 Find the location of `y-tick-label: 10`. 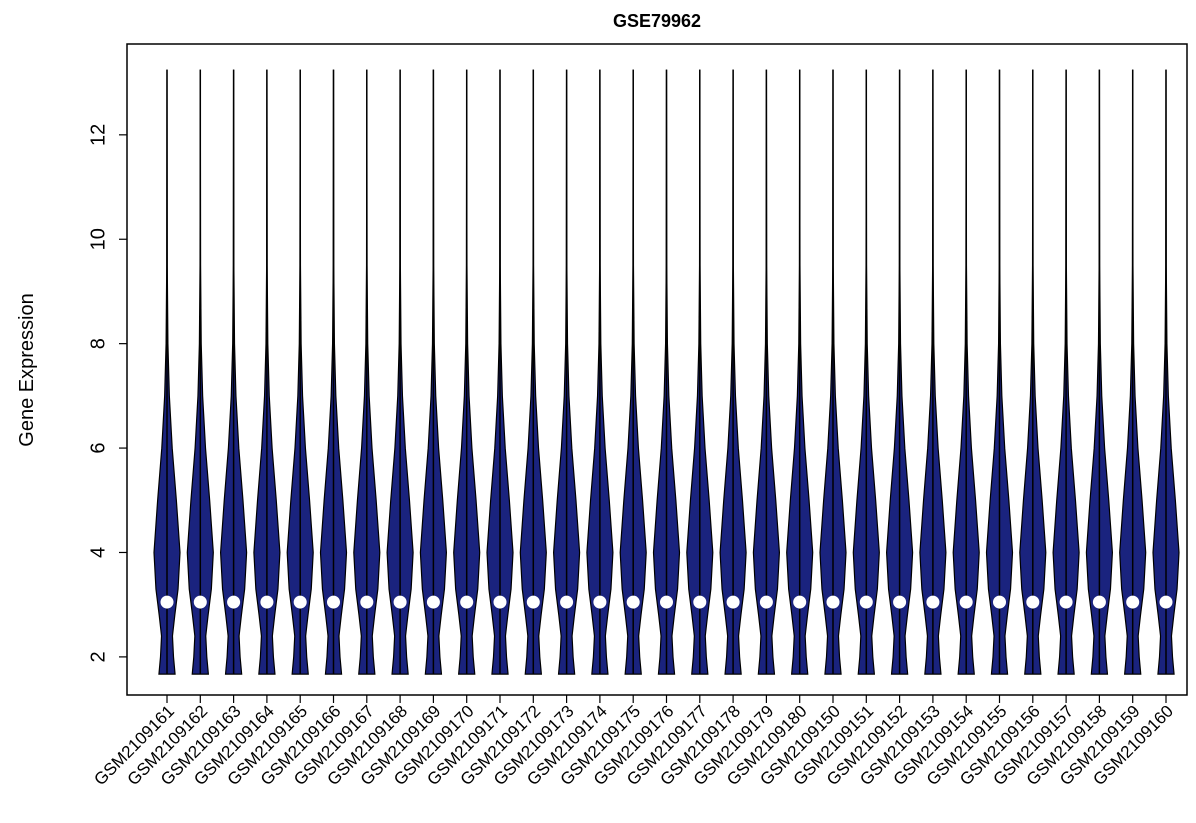

y-tick-label: 10 is located at coordinates (98, 239).